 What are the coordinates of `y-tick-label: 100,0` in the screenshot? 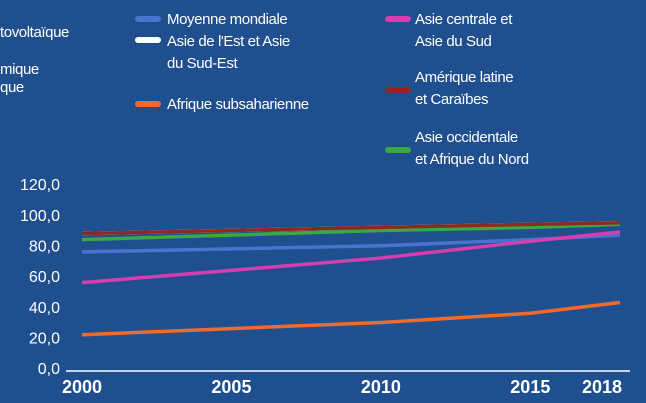 It's located at (40, 216).